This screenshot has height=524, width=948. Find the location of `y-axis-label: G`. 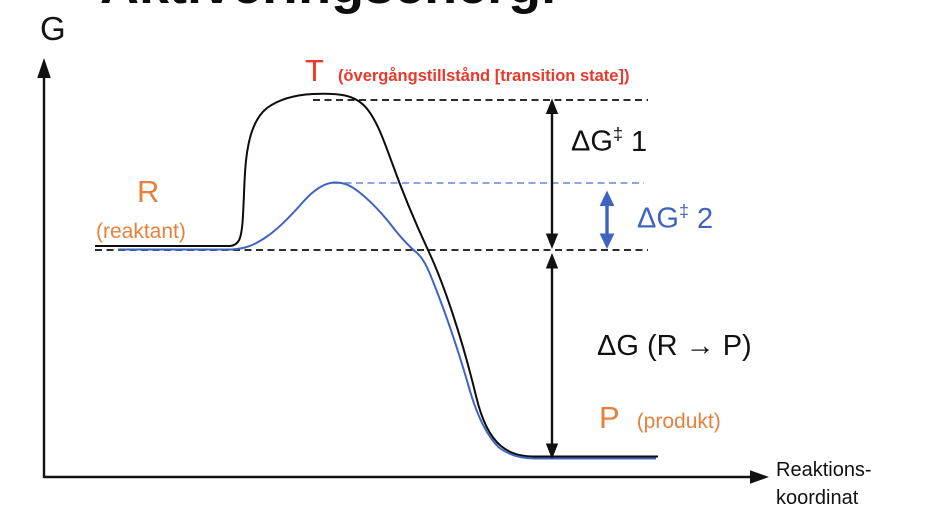

y-axis-label: G is located at coordinates (53, 28).